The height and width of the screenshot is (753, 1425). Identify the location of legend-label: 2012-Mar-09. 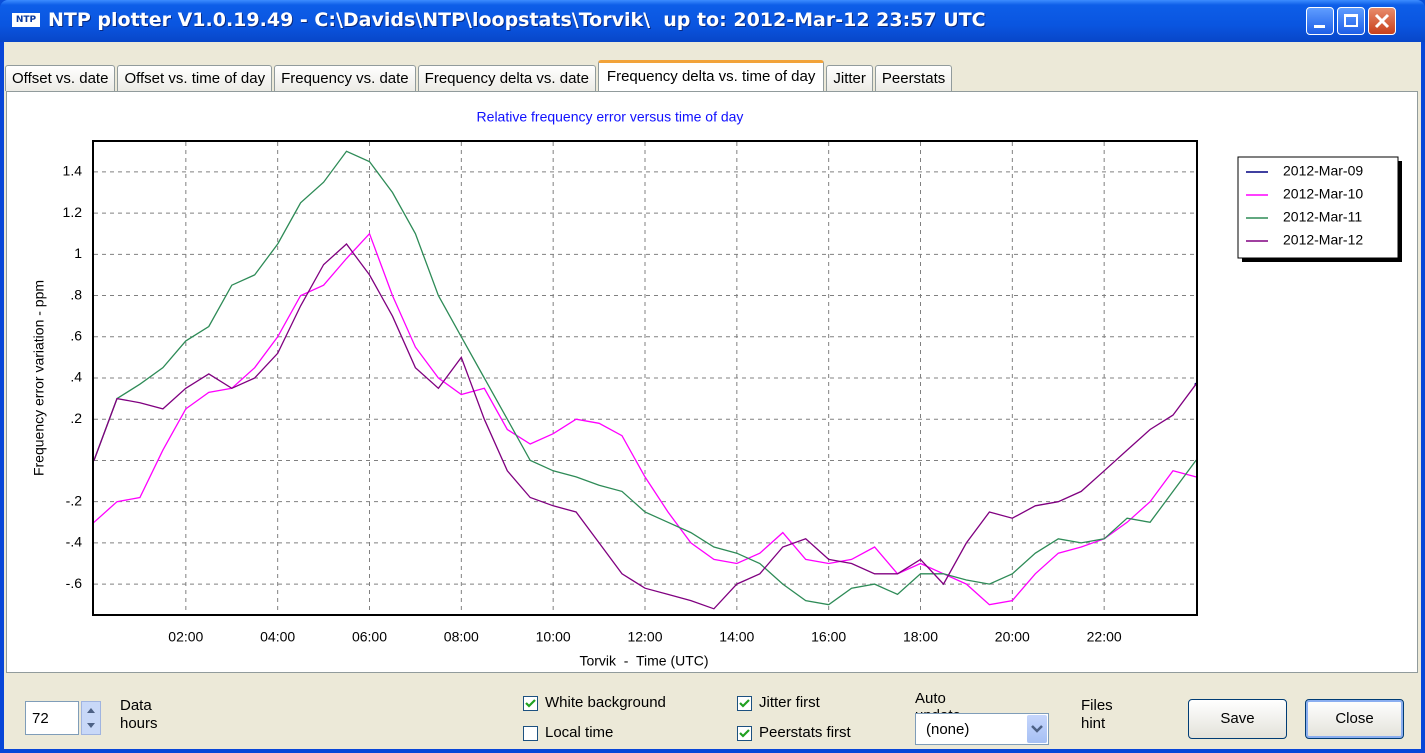
(1323, 171).